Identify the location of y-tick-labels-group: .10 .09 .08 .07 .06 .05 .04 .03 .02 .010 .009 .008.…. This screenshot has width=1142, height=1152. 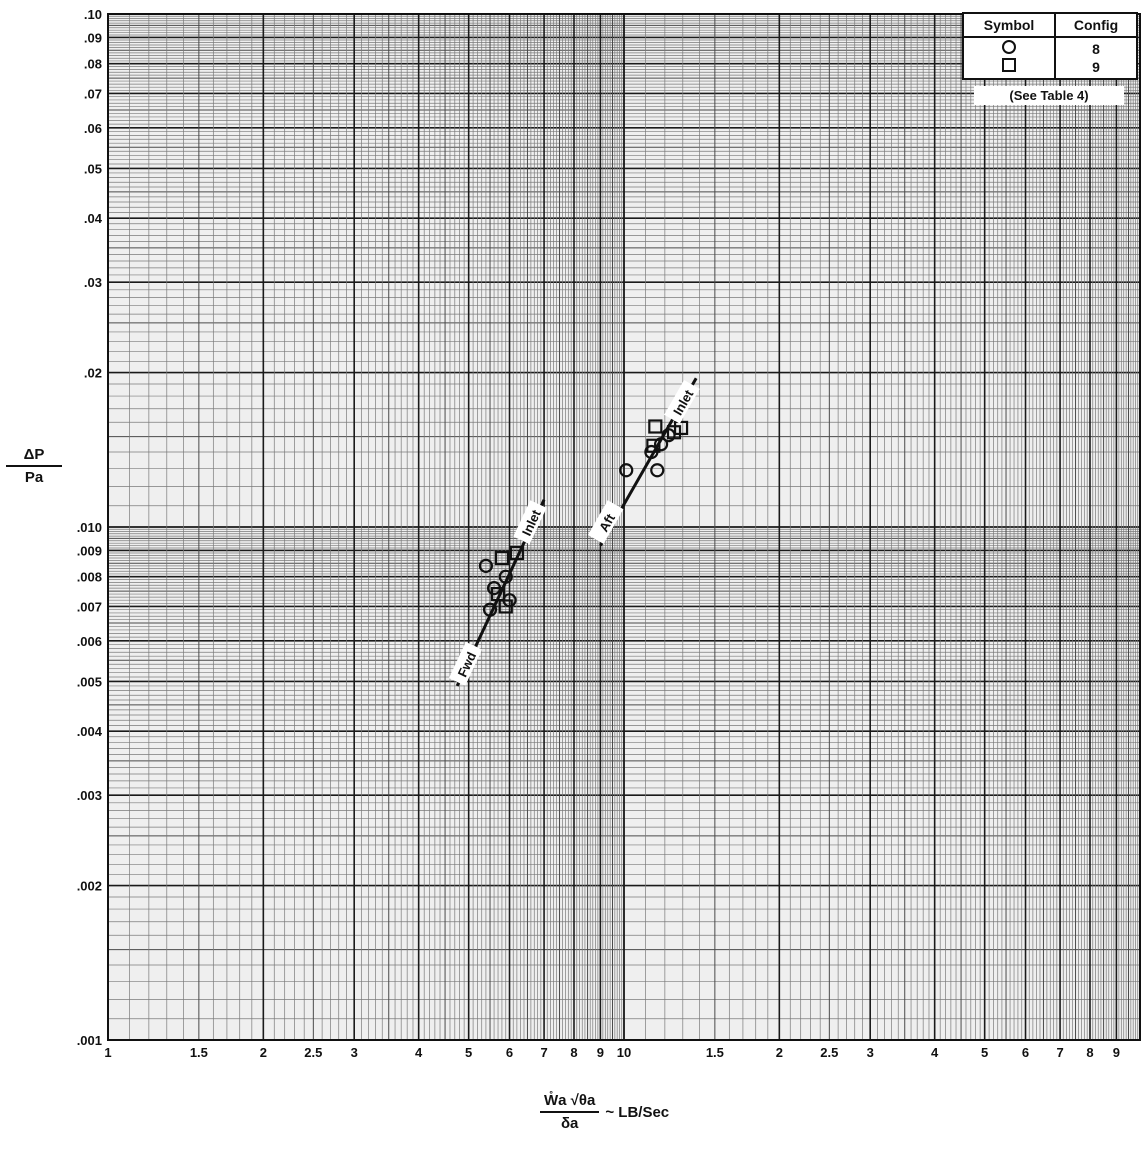
(90, 527).